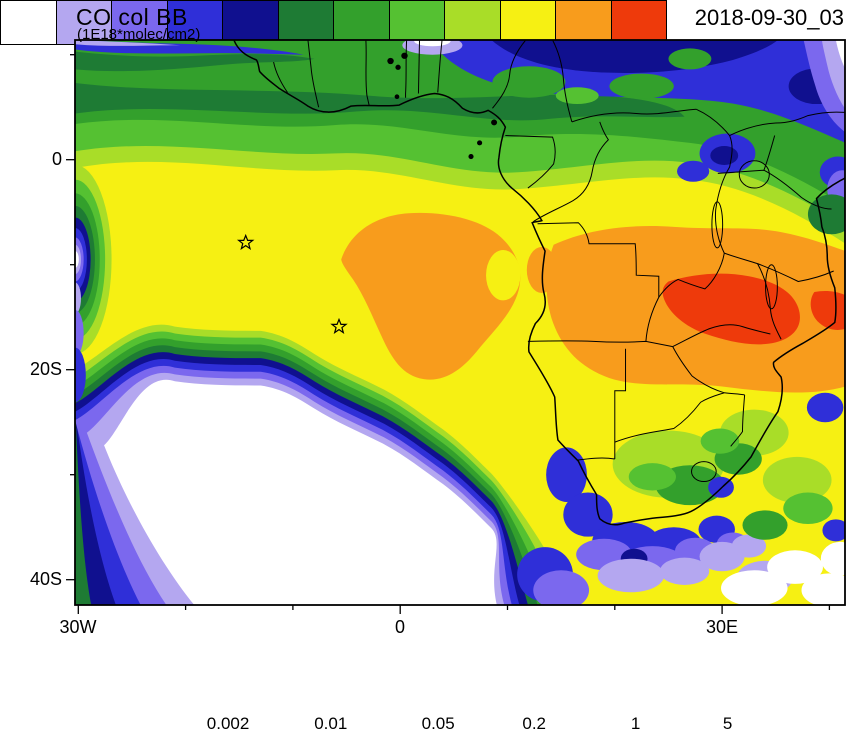 This screenshot has height=747, width=850. I want to click on x-axis-label-0: 0, so click(399, 627).